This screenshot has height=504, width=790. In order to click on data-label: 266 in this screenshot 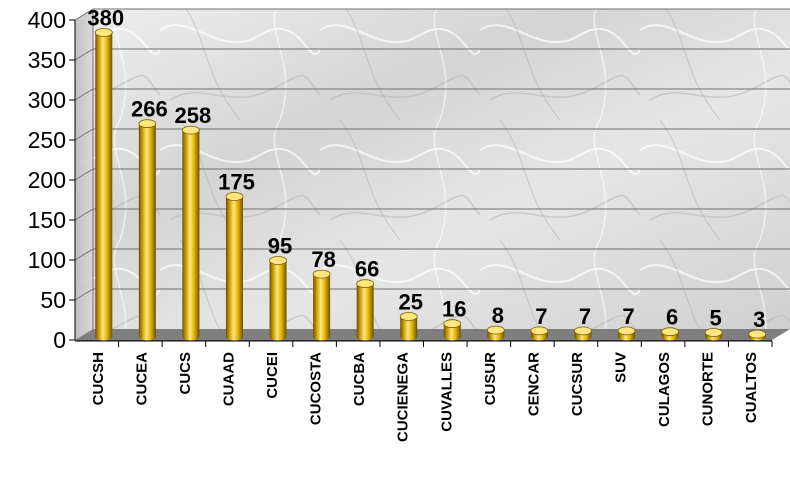, I will do `click(149, 109)`.